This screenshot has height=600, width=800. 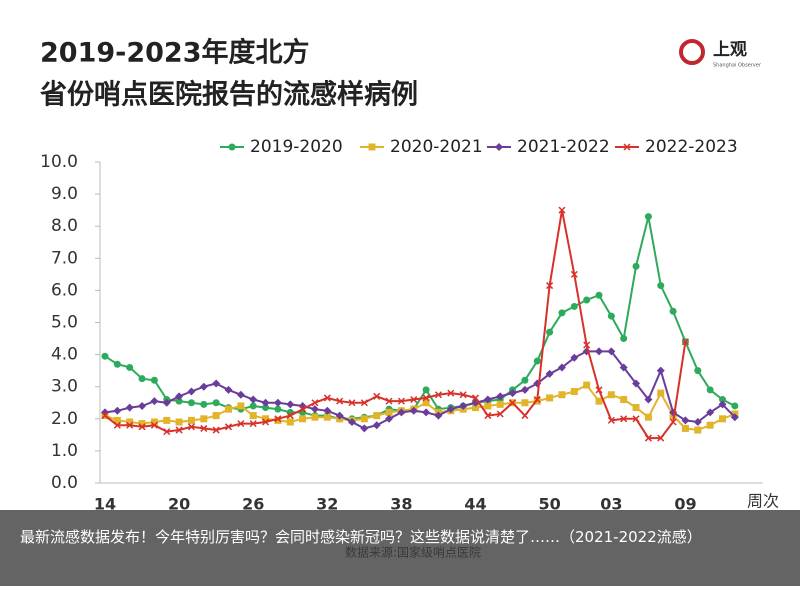 I want to click on x-tick-label: 03, so click(x=611, y=504).